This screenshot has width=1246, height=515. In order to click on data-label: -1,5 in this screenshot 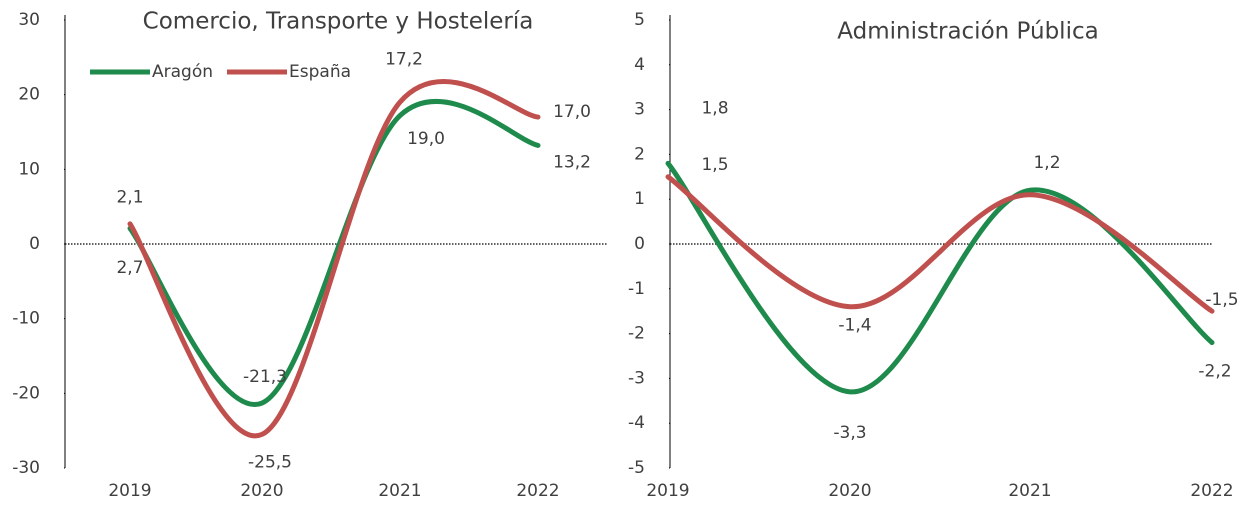, I will do `click(1221, 300)`.